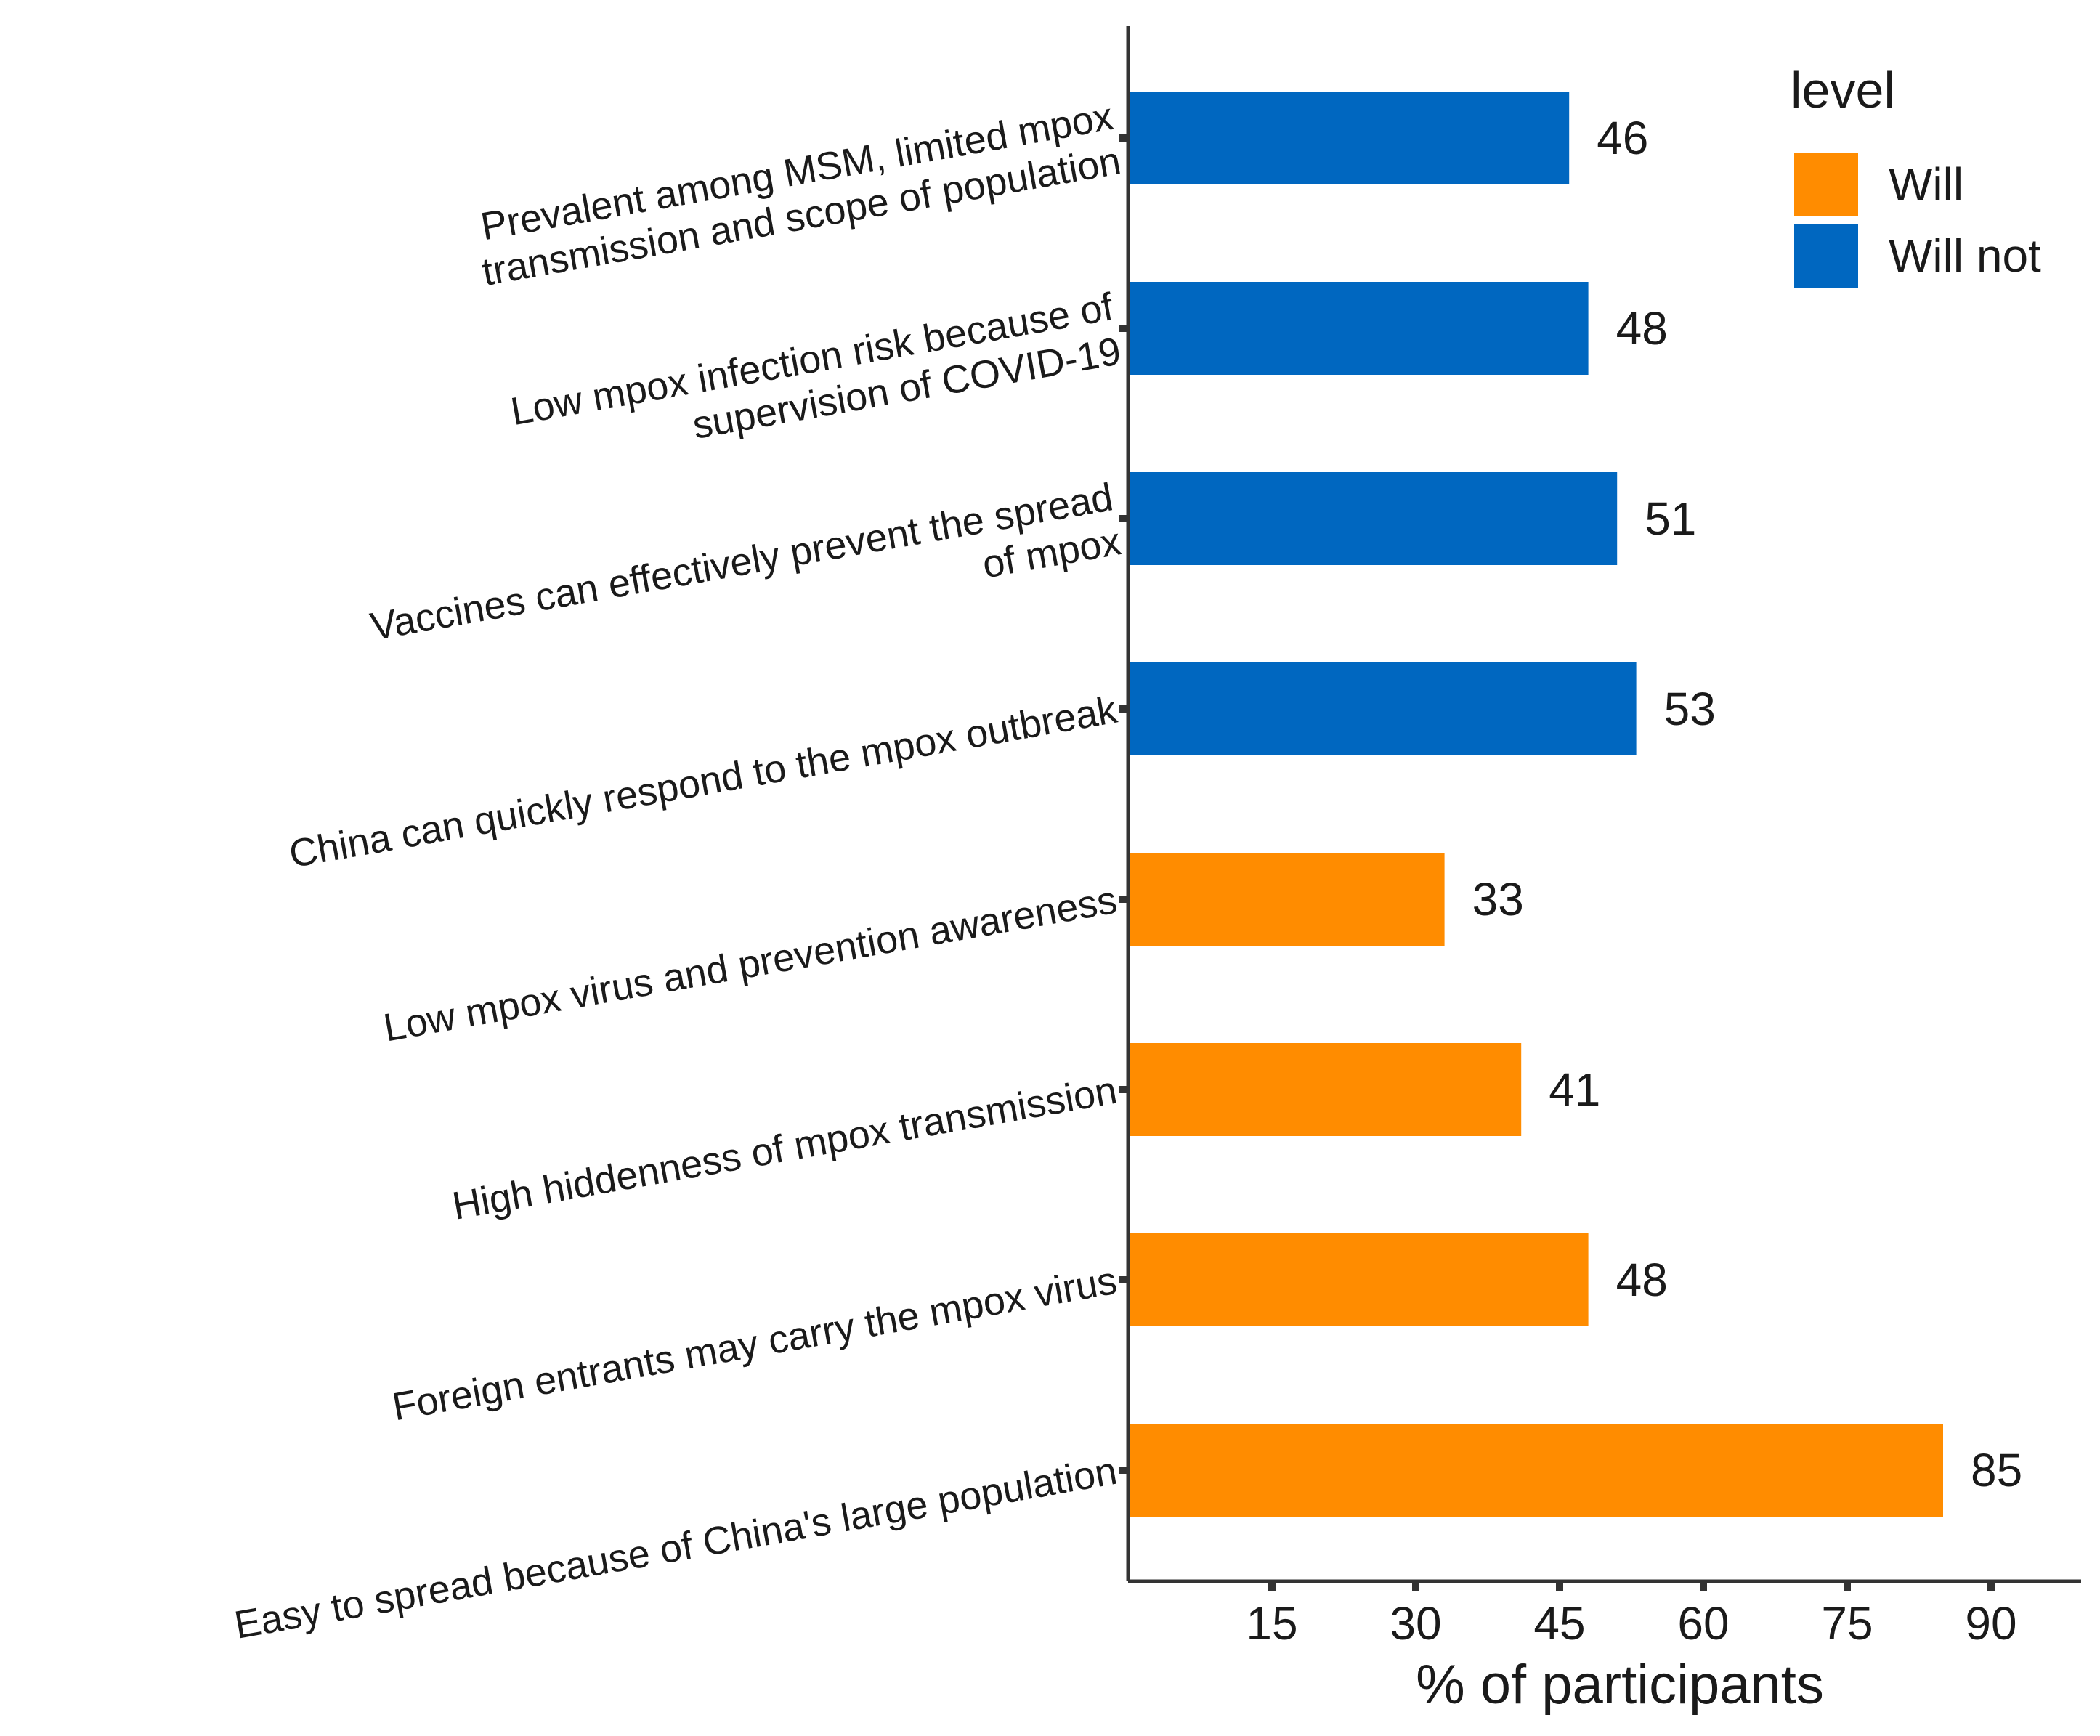 The image size is (2100, 1736). Describe the element at coordinates (1843, 90) in the screenshot. I see `legend-title: level` at that location.